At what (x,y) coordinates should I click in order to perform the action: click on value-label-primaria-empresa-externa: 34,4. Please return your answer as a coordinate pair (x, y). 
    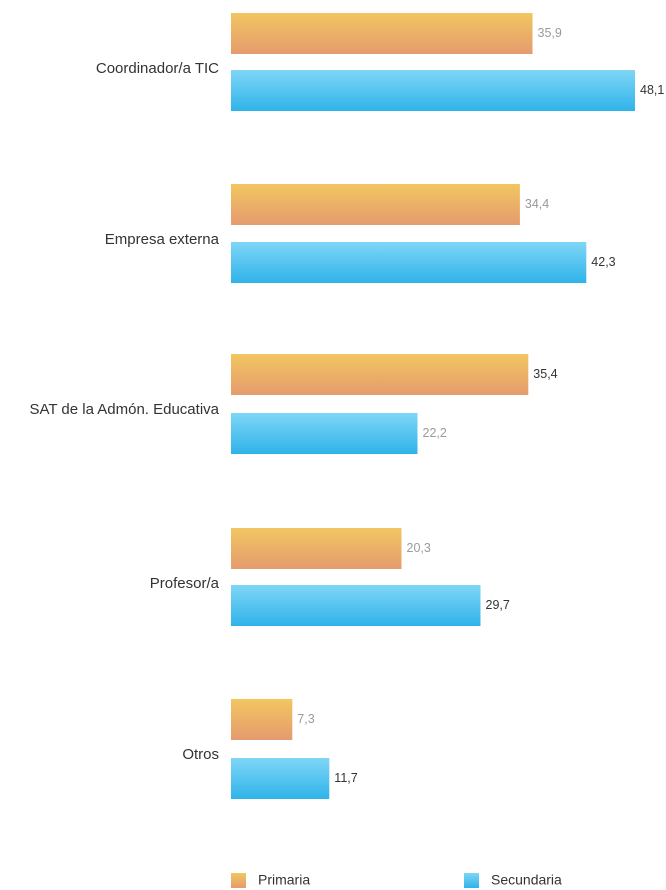
    Looking at the image, I should click on (537, 204).